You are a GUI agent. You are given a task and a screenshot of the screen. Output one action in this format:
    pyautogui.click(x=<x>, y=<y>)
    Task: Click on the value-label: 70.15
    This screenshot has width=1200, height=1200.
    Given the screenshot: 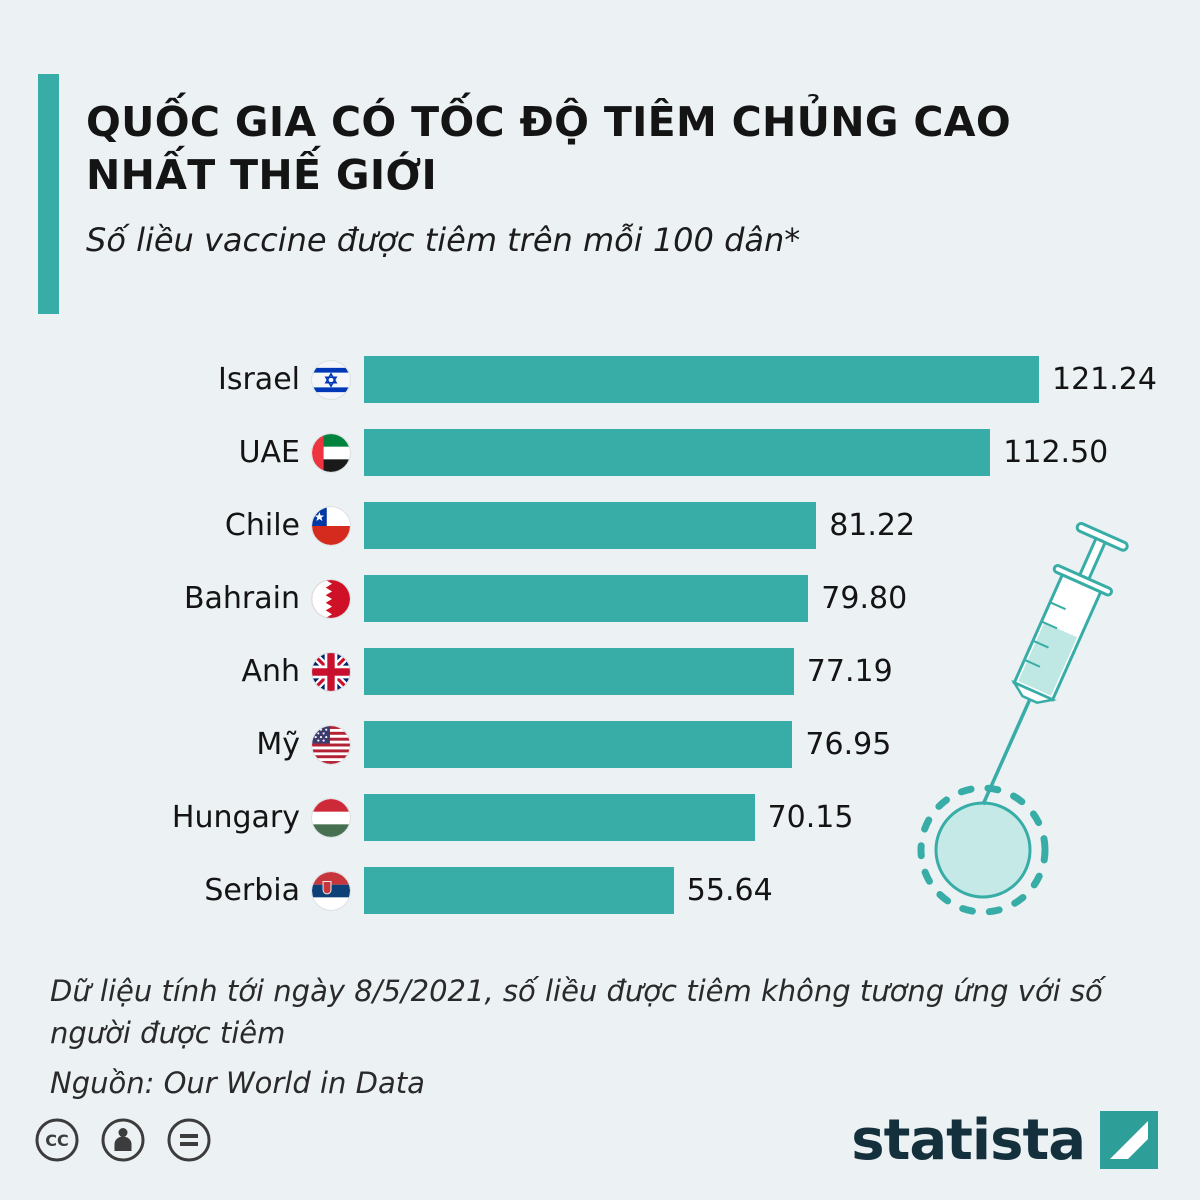 What is the action you would take?
    pyautogui.click(x=810, y=817)
    